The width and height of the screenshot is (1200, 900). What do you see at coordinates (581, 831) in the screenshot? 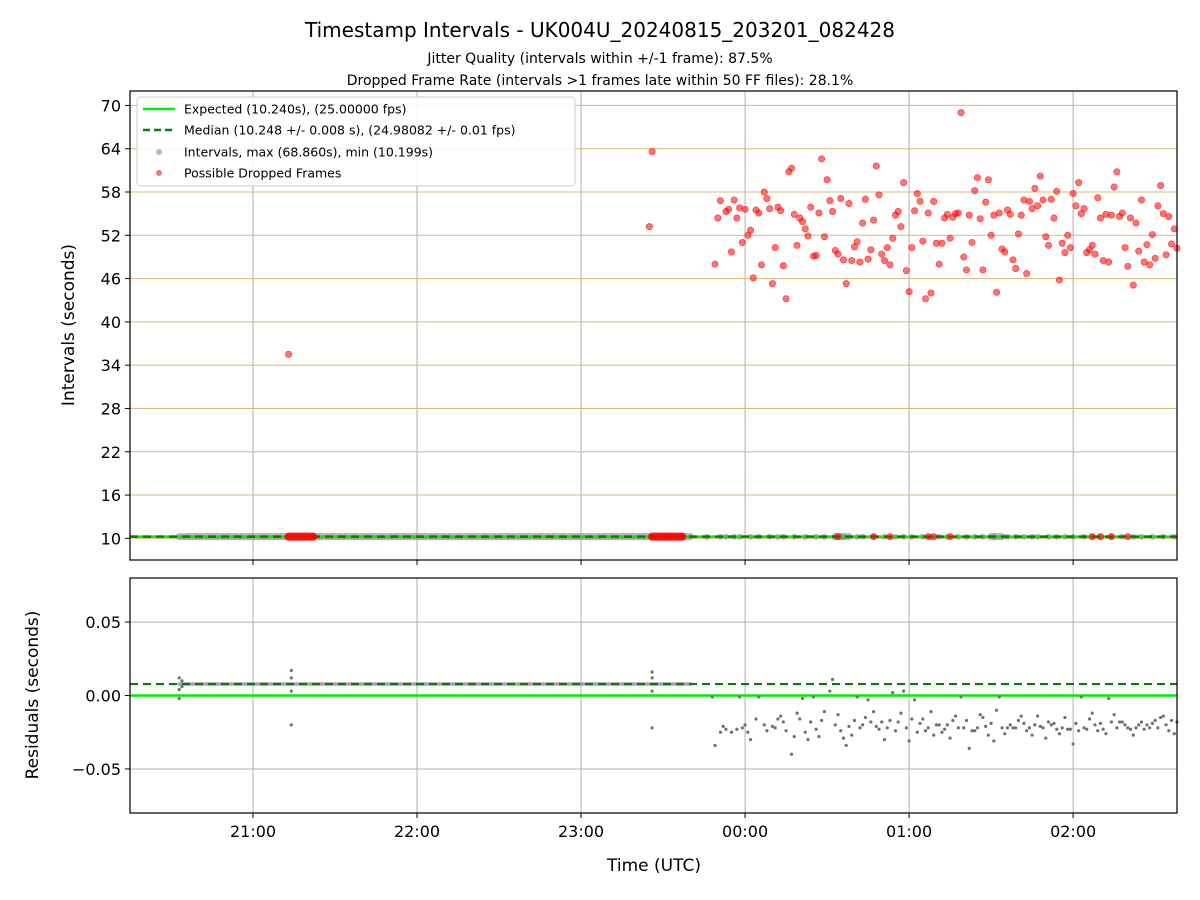
I see `x-tick-label: 23:00` at bounding box center [581, 831].